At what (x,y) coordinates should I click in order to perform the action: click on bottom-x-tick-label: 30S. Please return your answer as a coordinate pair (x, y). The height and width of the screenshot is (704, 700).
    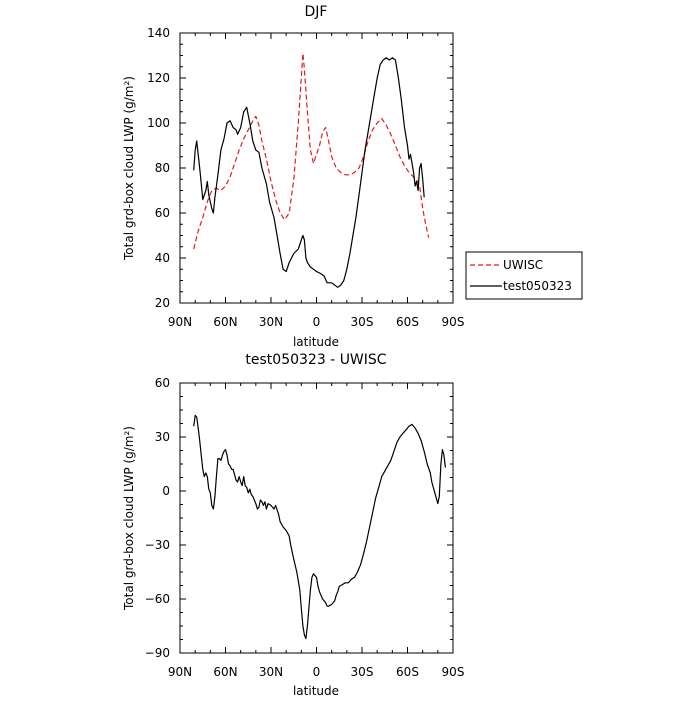
    Looking at the image, I should click on (362, 672).